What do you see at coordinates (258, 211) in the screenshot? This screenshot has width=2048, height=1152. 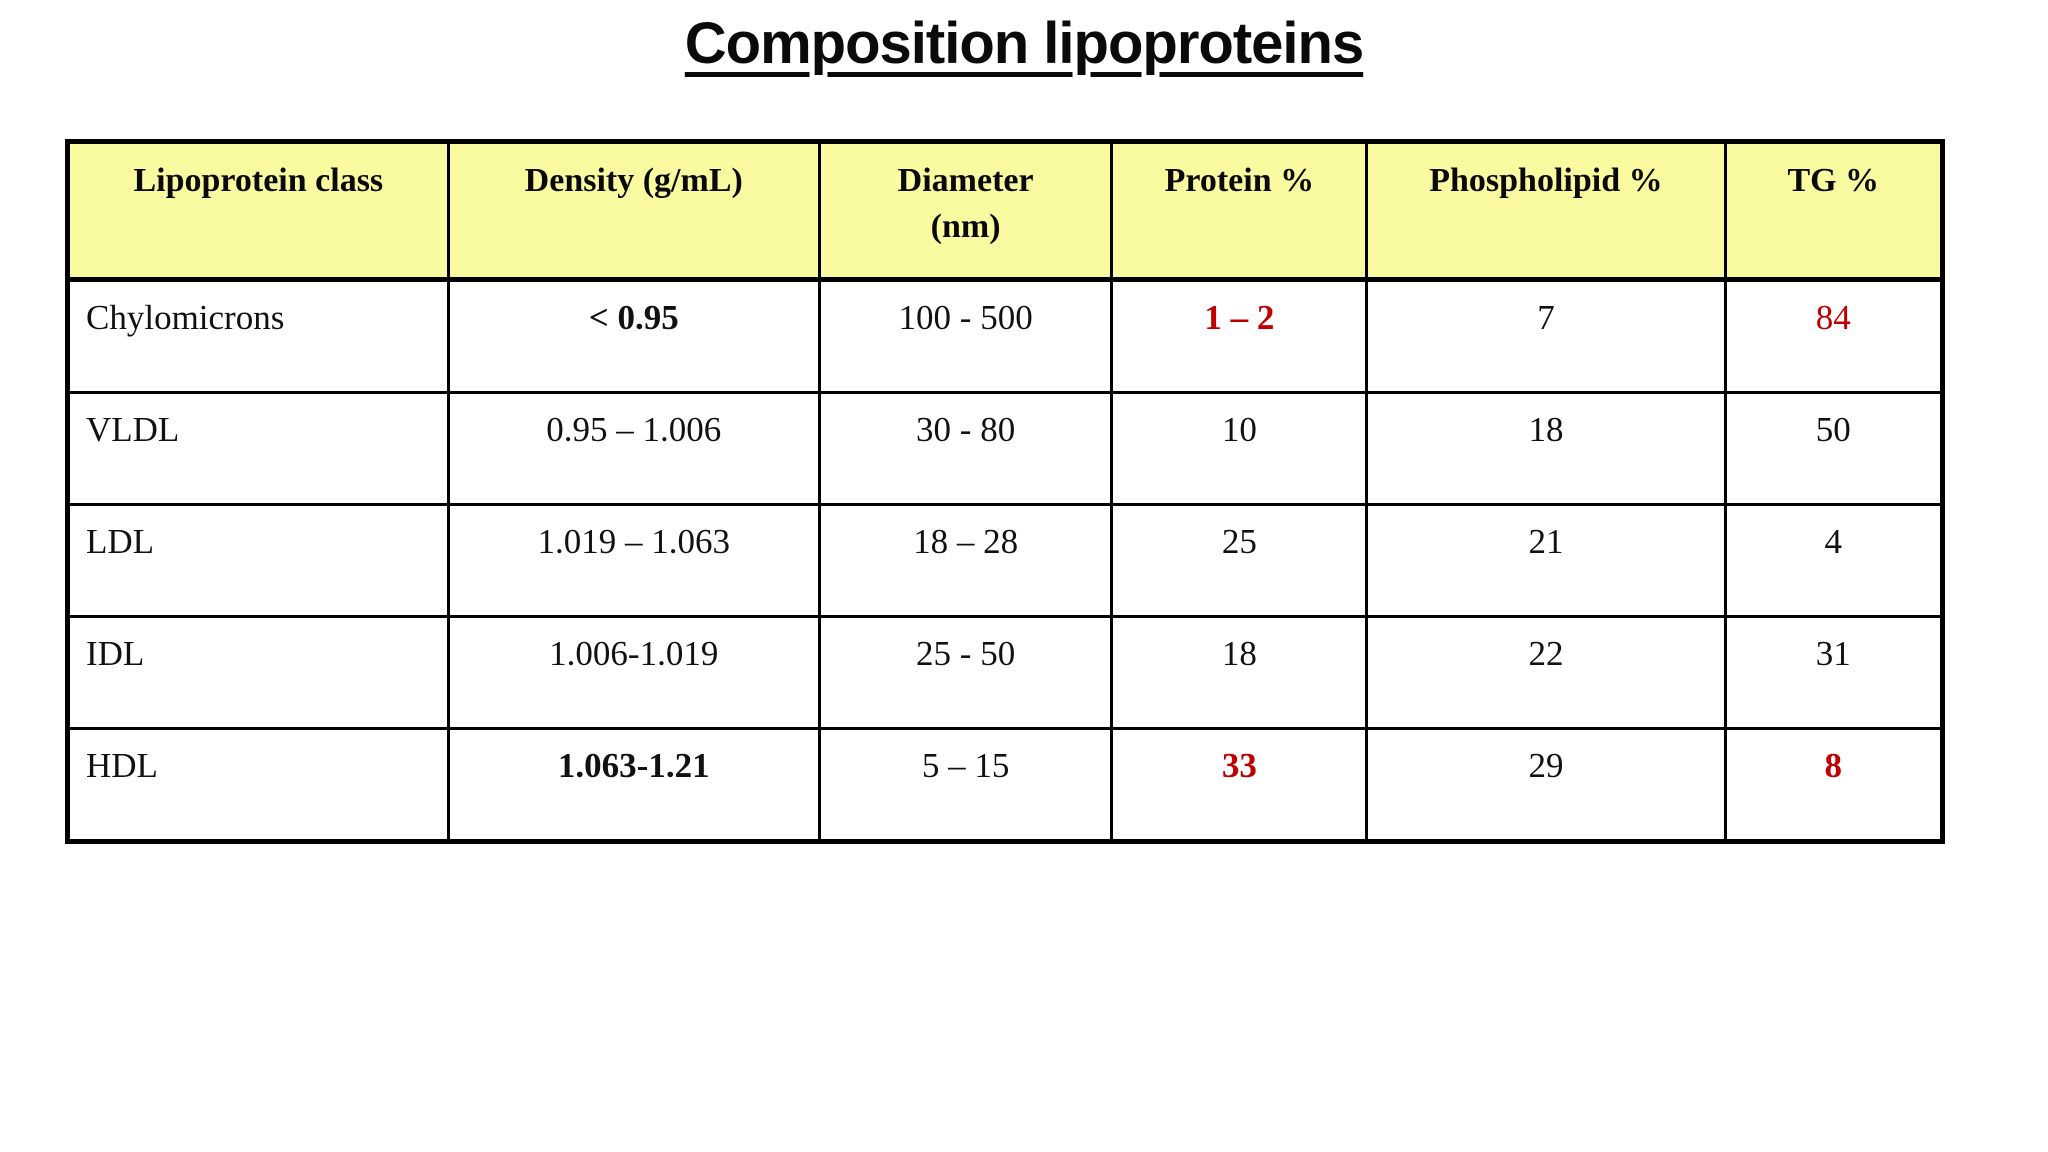 I see `header-cell-0: Lipoprotein class` at bounding box center [258, 211].